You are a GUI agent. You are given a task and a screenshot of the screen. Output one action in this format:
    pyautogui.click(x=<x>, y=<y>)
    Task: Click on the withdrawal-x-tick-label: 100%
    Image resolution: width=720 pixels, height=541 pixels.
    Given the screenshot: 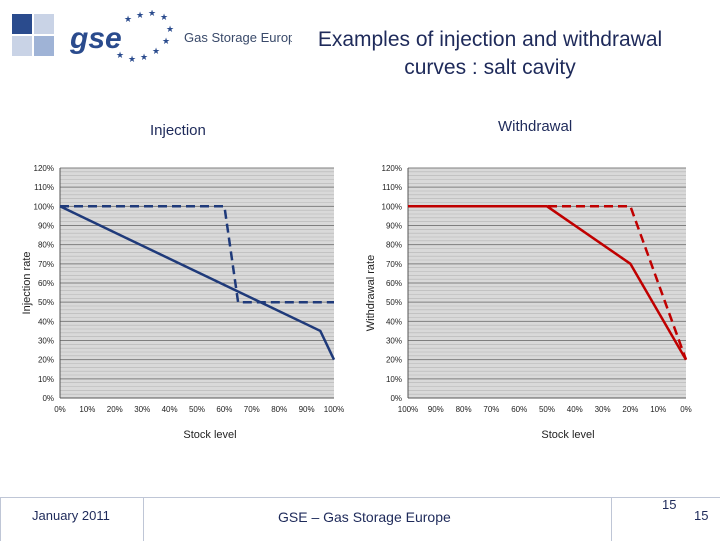 What is the action you would take?
    pyautogui.click(x=408, y=409)
    